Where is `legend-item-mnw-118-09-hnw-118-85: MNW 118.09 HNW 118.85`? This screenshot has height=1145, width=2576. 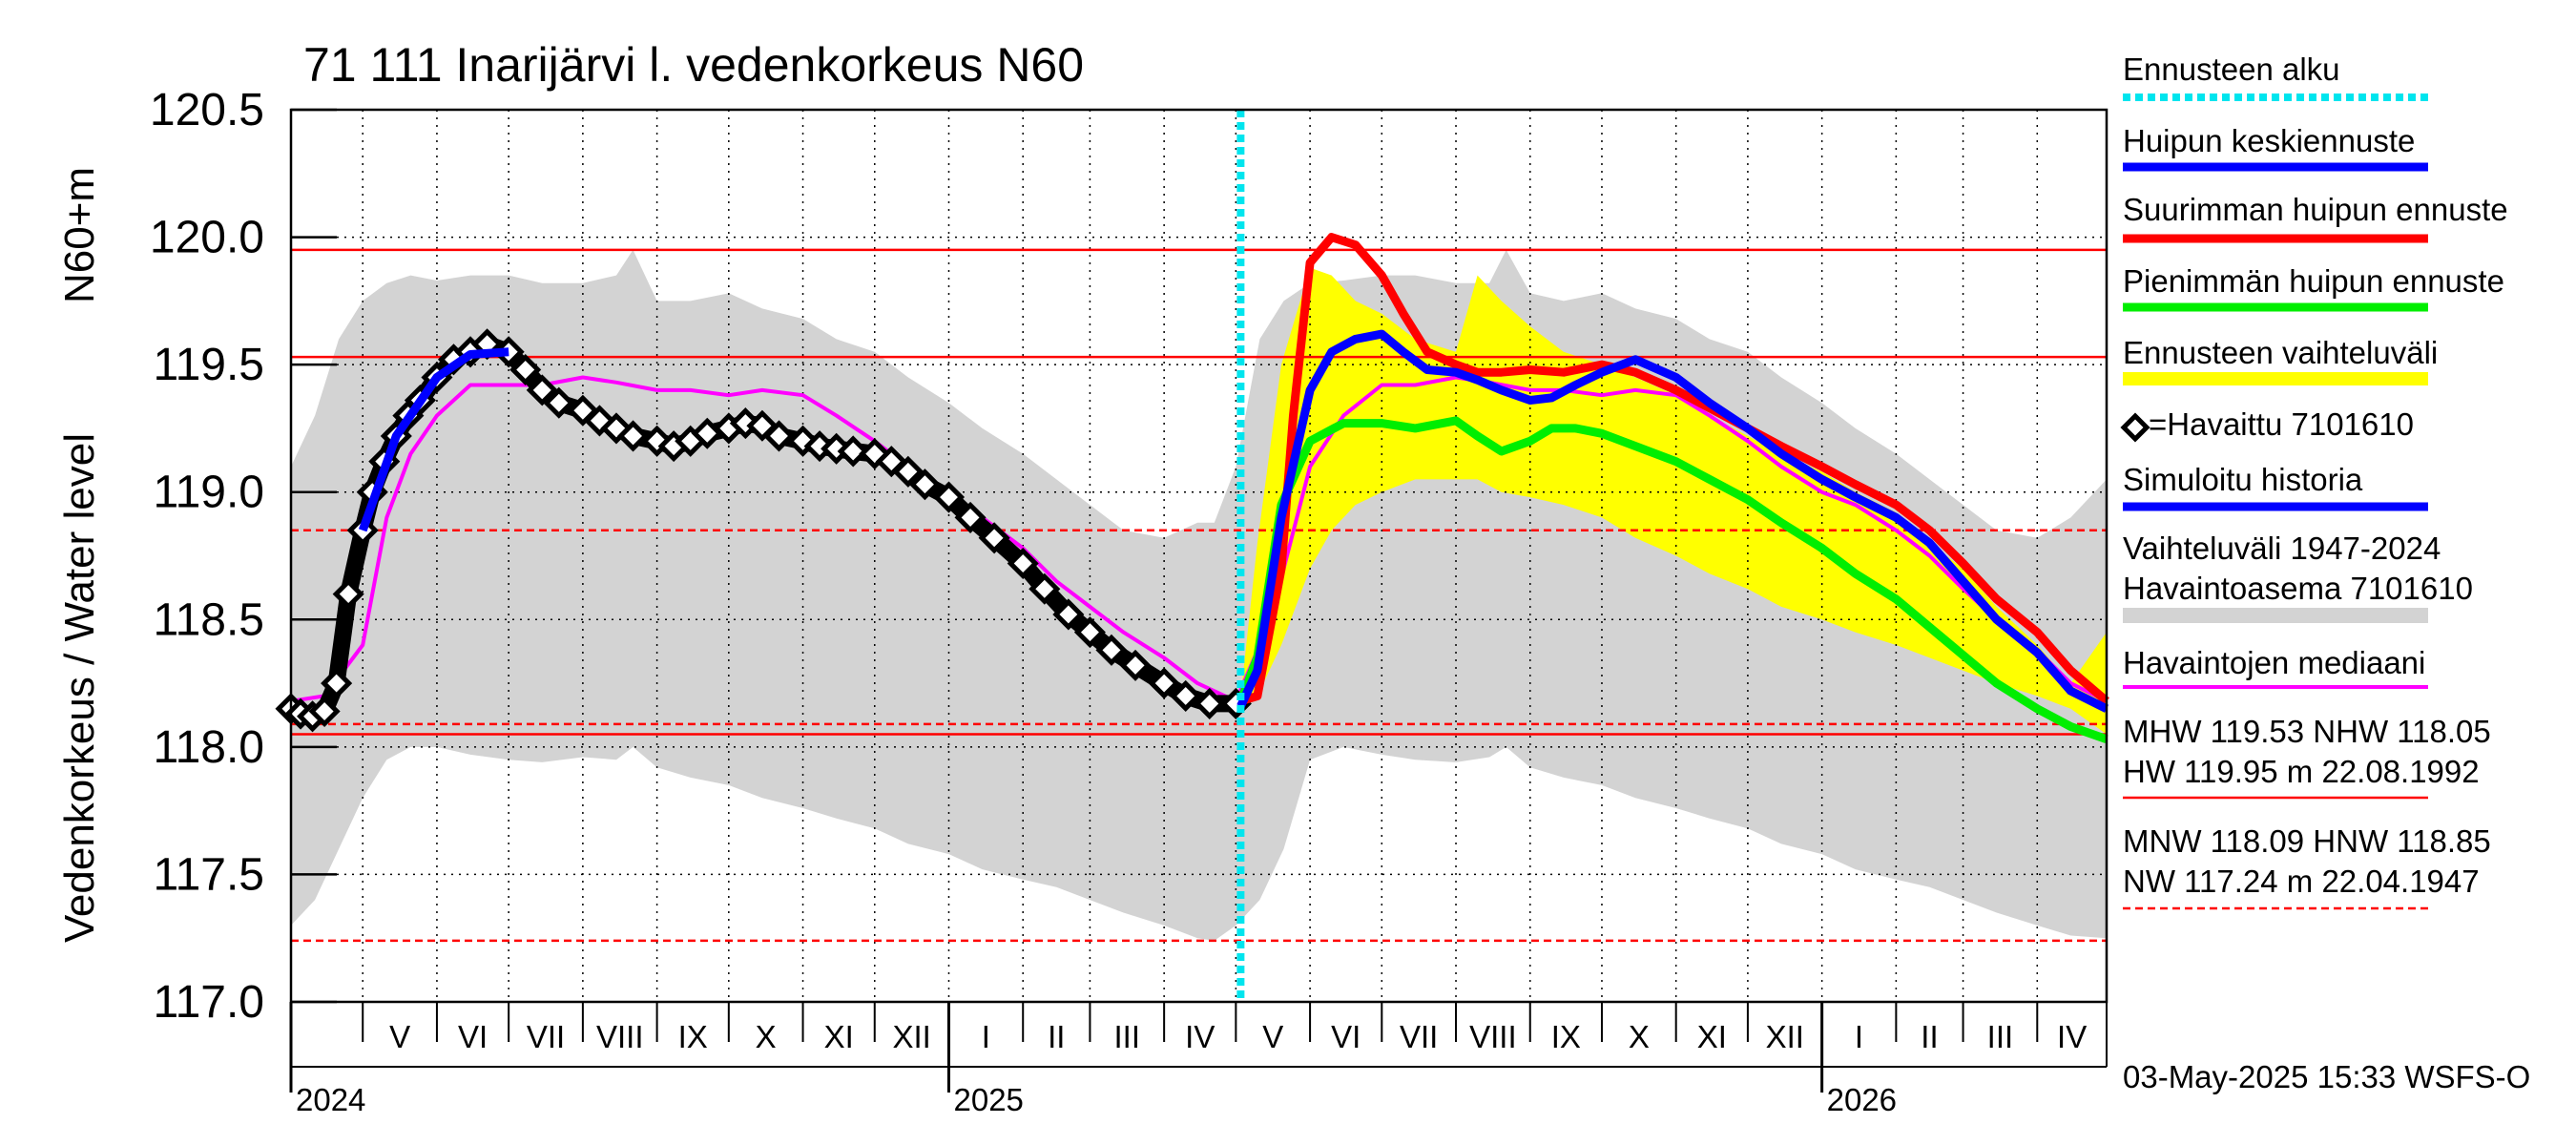 legend-item-mnw-118-09-hnw-118-85: MNW 118.09 HNW 118.85 is located at coordinates (2307, 841).